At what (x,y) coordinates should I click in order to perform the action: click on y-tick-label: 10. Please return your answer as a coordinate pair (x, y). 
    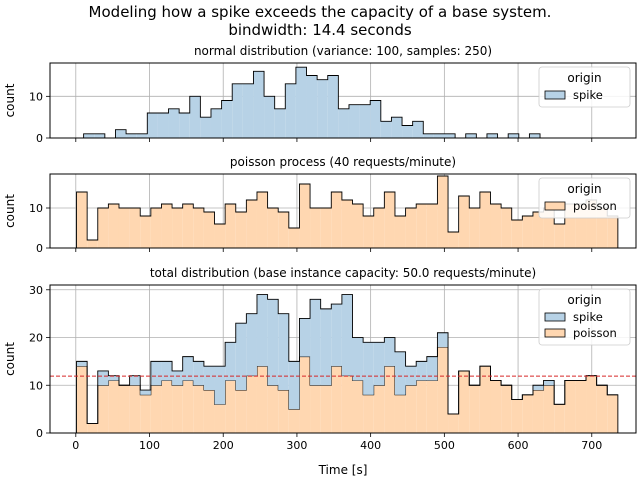
    Looking at the image, I should click on (36, 96).